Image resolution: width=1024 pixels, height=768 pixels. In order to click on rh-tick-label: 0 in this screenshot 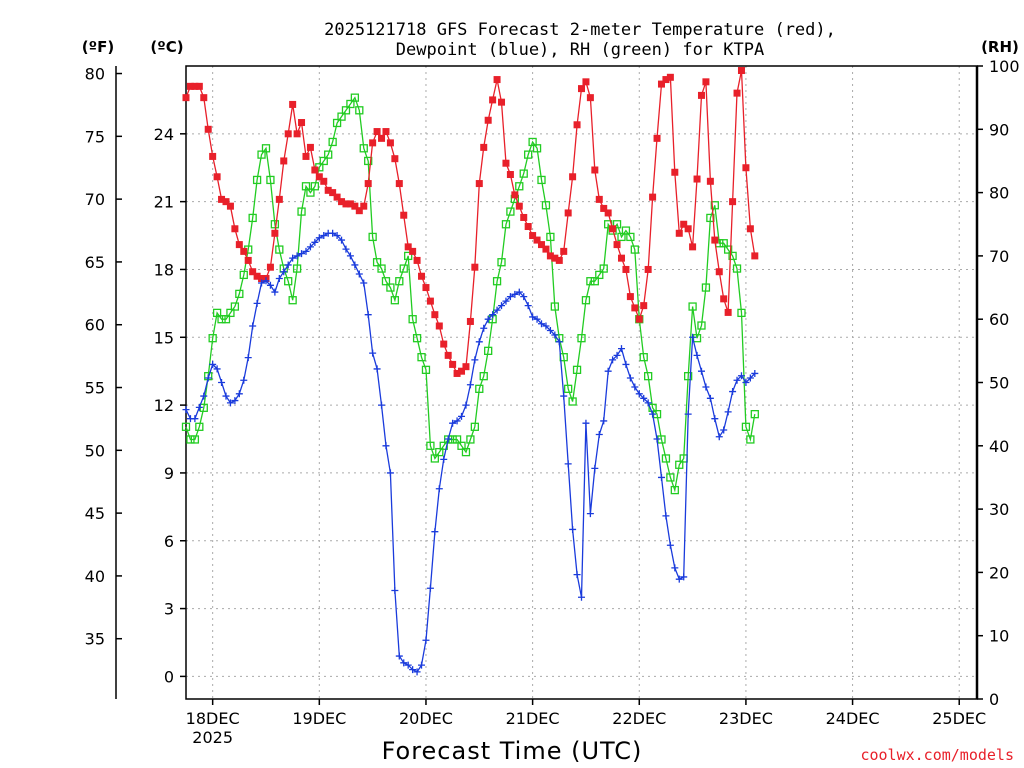, I will do `click(994, 699)`.